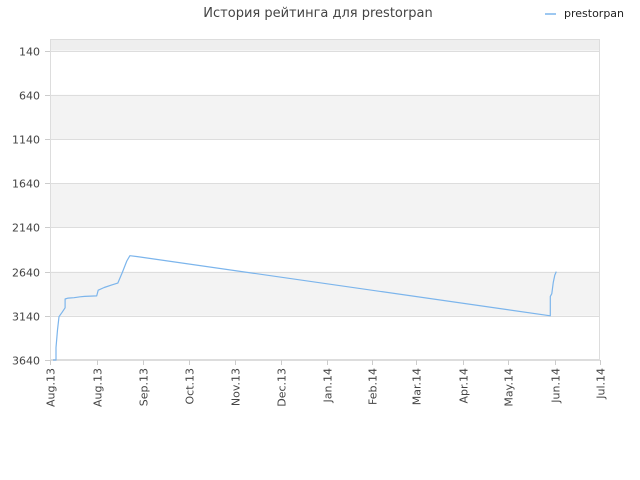 This screenshot has width=640, height=480. Describe the element at coordinates (236, 387) in the screenshot. I see `x-tick-label: Nov.13` at that location.